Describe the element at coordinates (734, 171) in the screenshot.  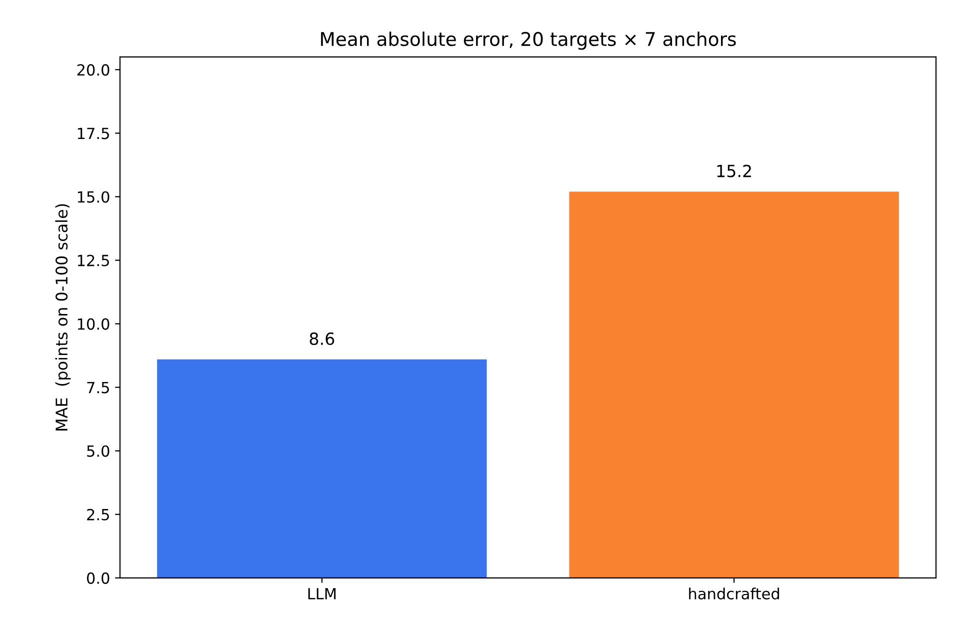
I see `data-label: 15.2` at that location.